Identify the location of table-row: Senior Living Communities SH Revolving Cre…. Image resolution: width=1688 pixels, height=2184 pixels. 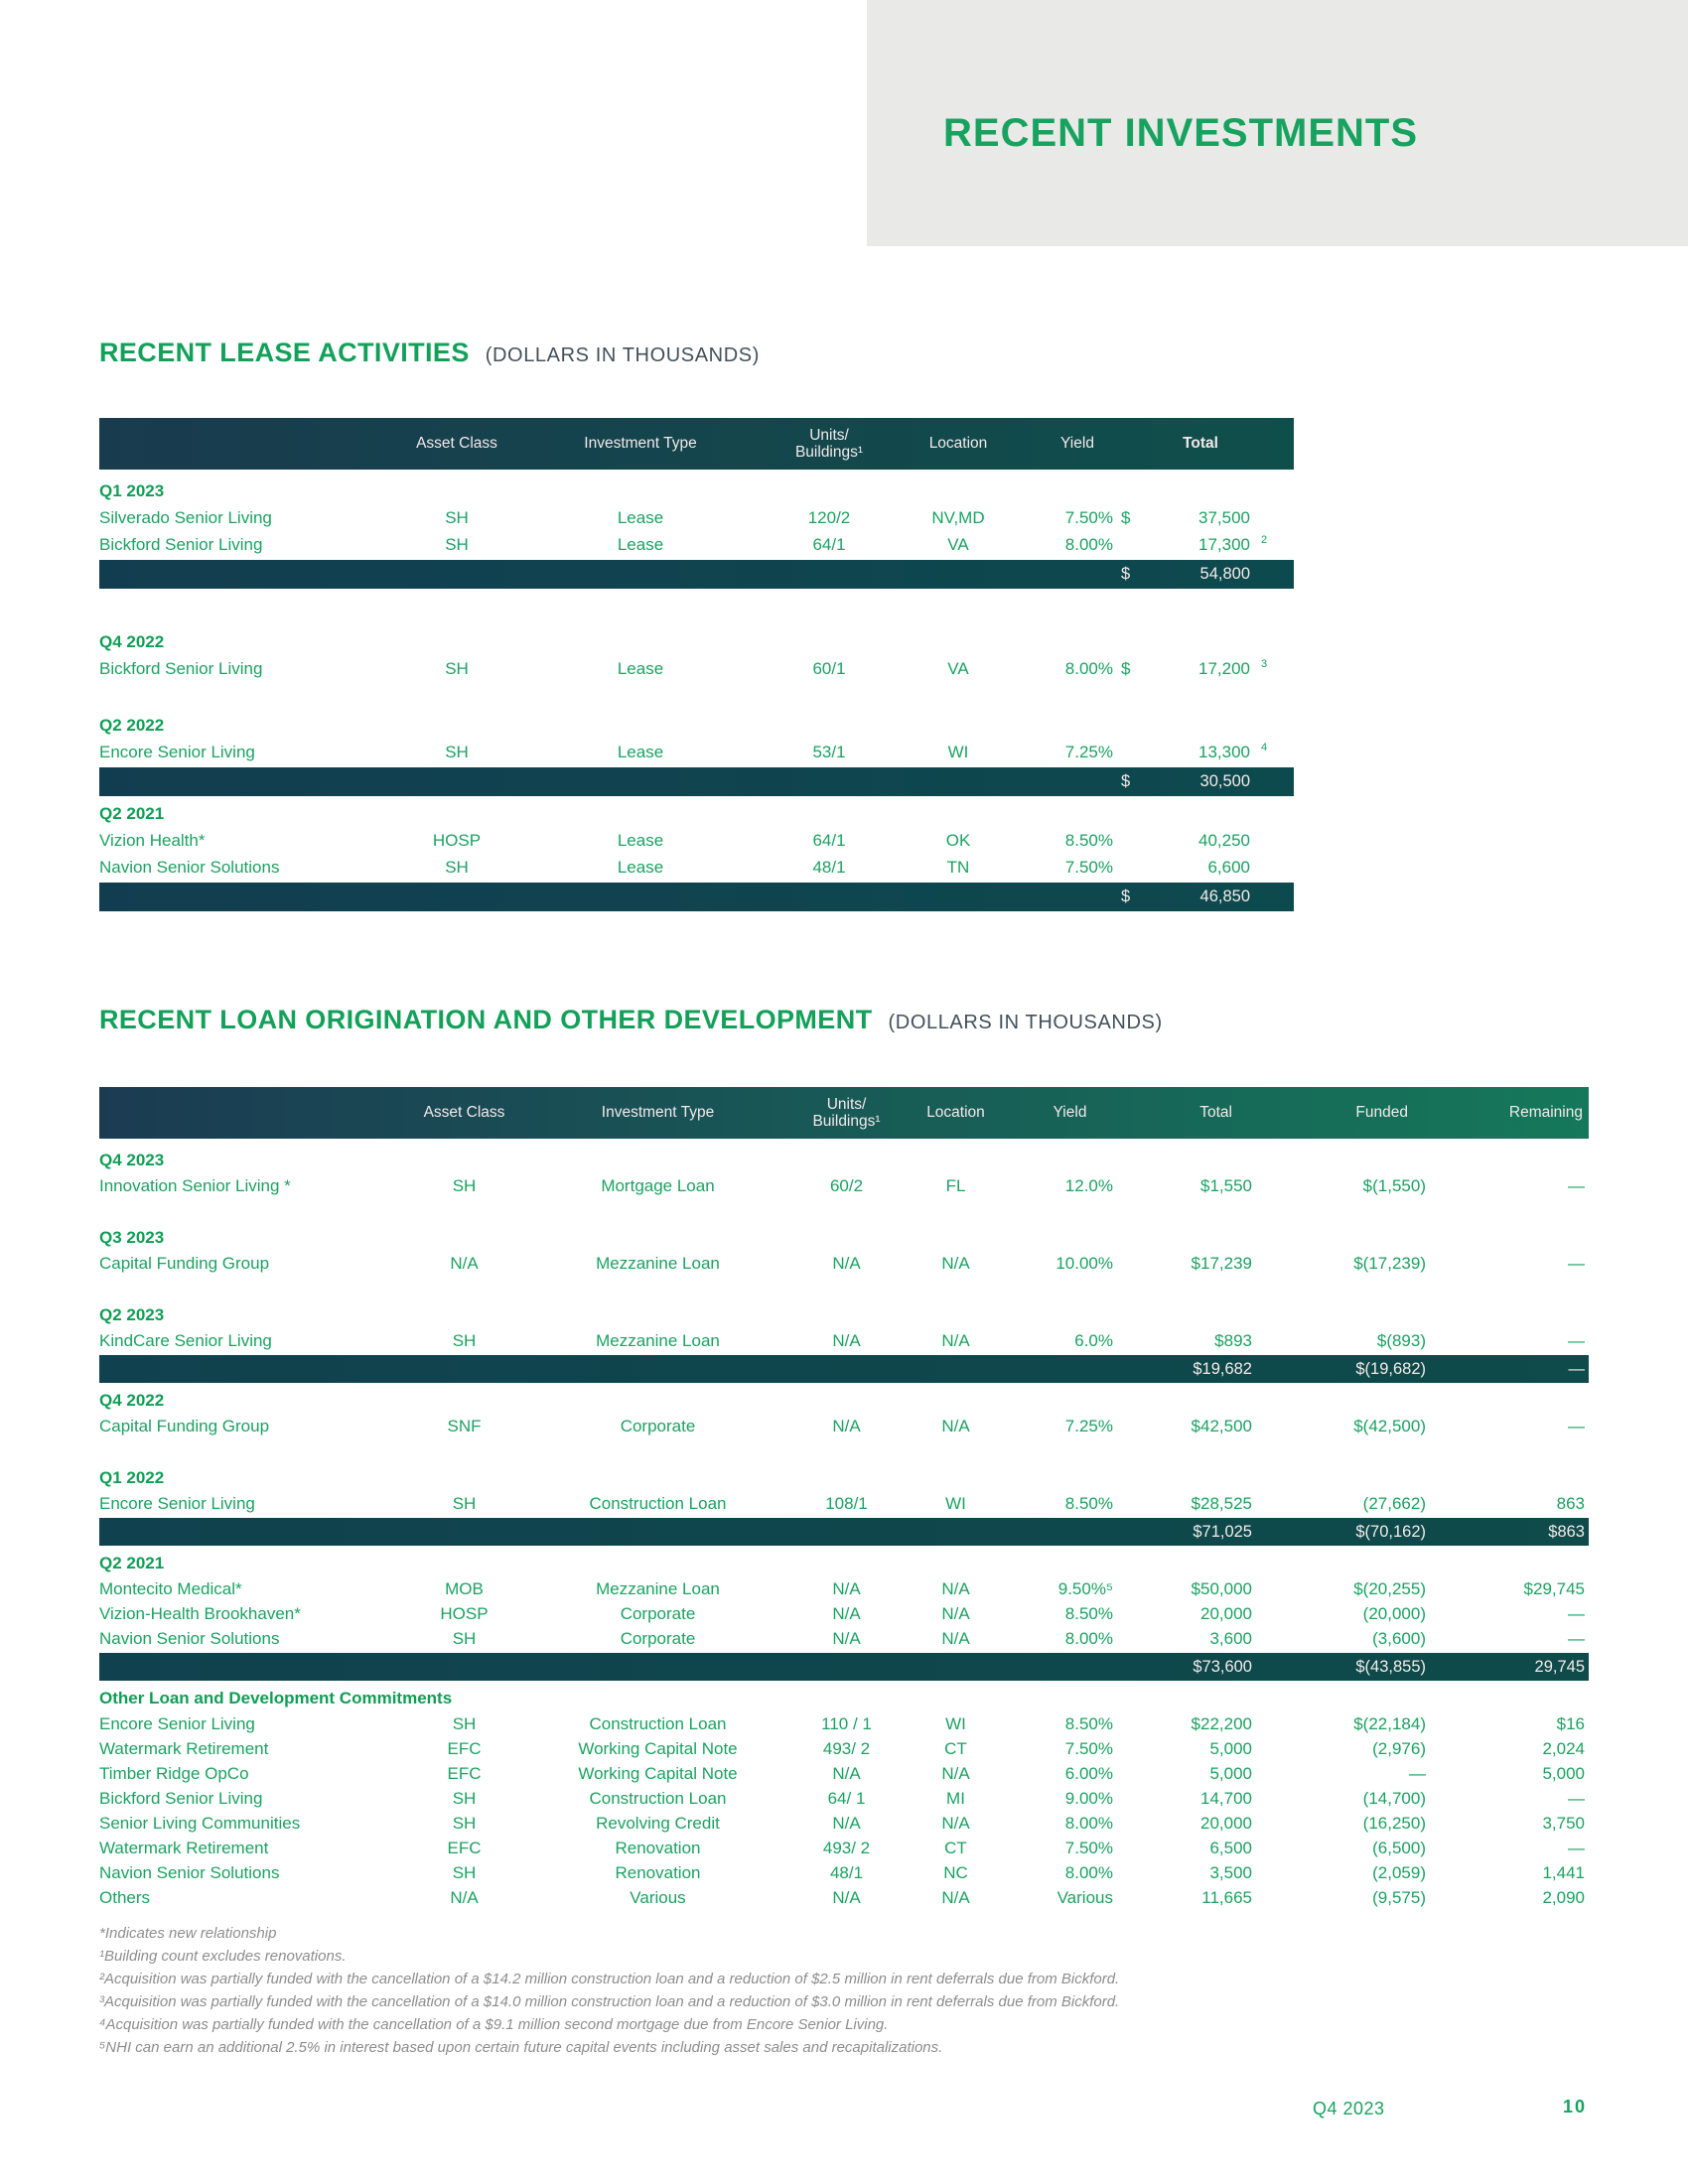
(844, 1823).